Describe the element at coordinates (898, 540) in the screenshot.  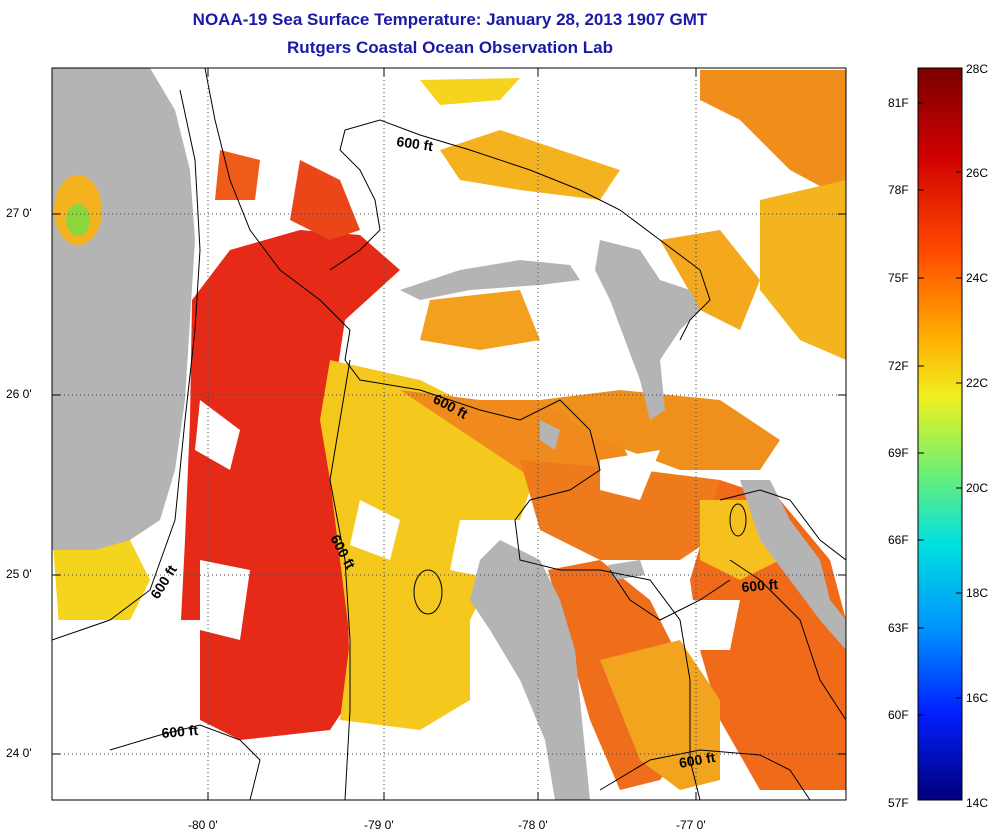
I see `colorbar-label-66f: 66F` at that location.